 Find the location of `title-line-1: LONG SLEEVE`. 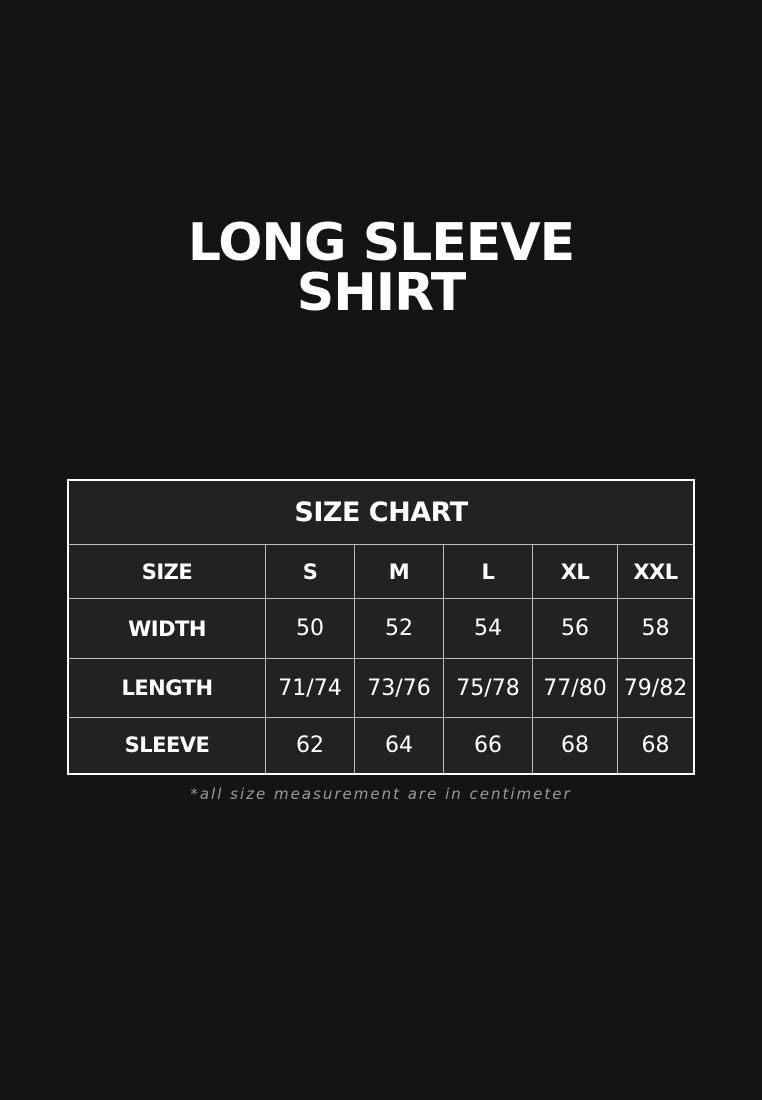

title-line-1: LONG SLEEVE is located at coordinates (381, 243).